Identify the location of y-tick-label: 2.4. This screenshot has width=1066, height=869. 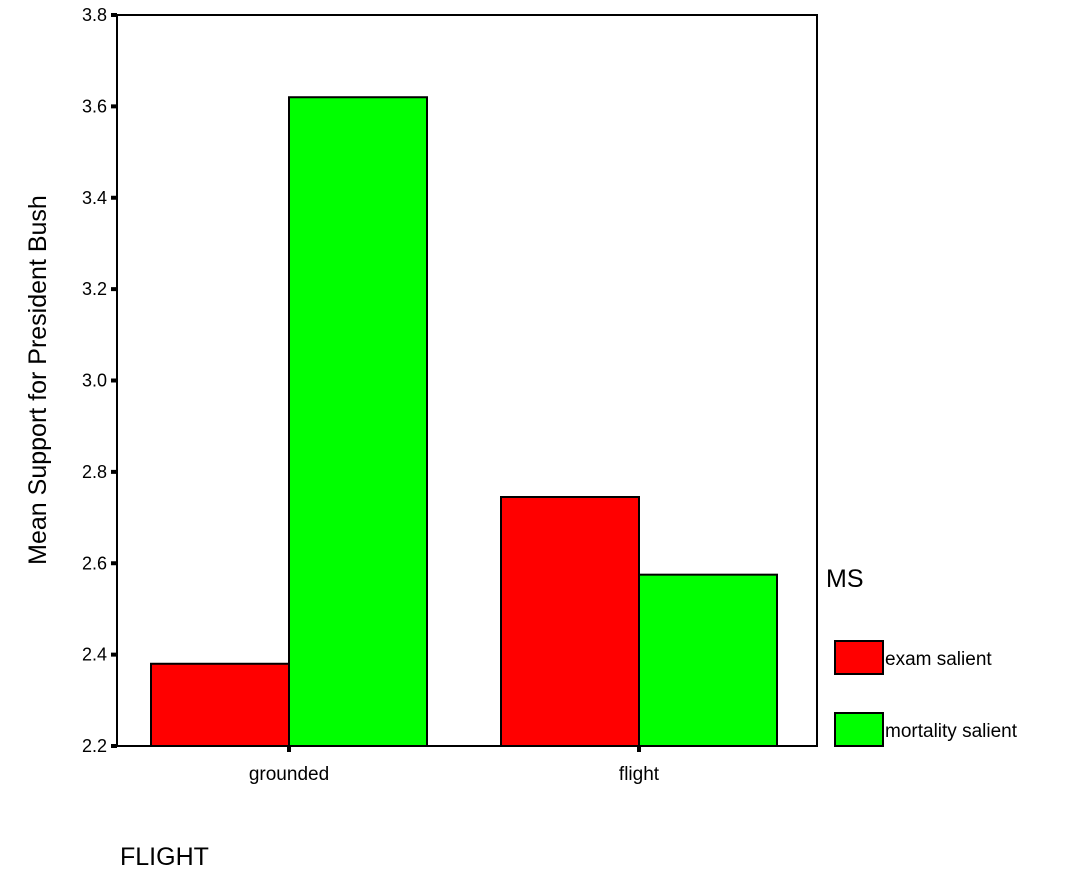
(94, 655).